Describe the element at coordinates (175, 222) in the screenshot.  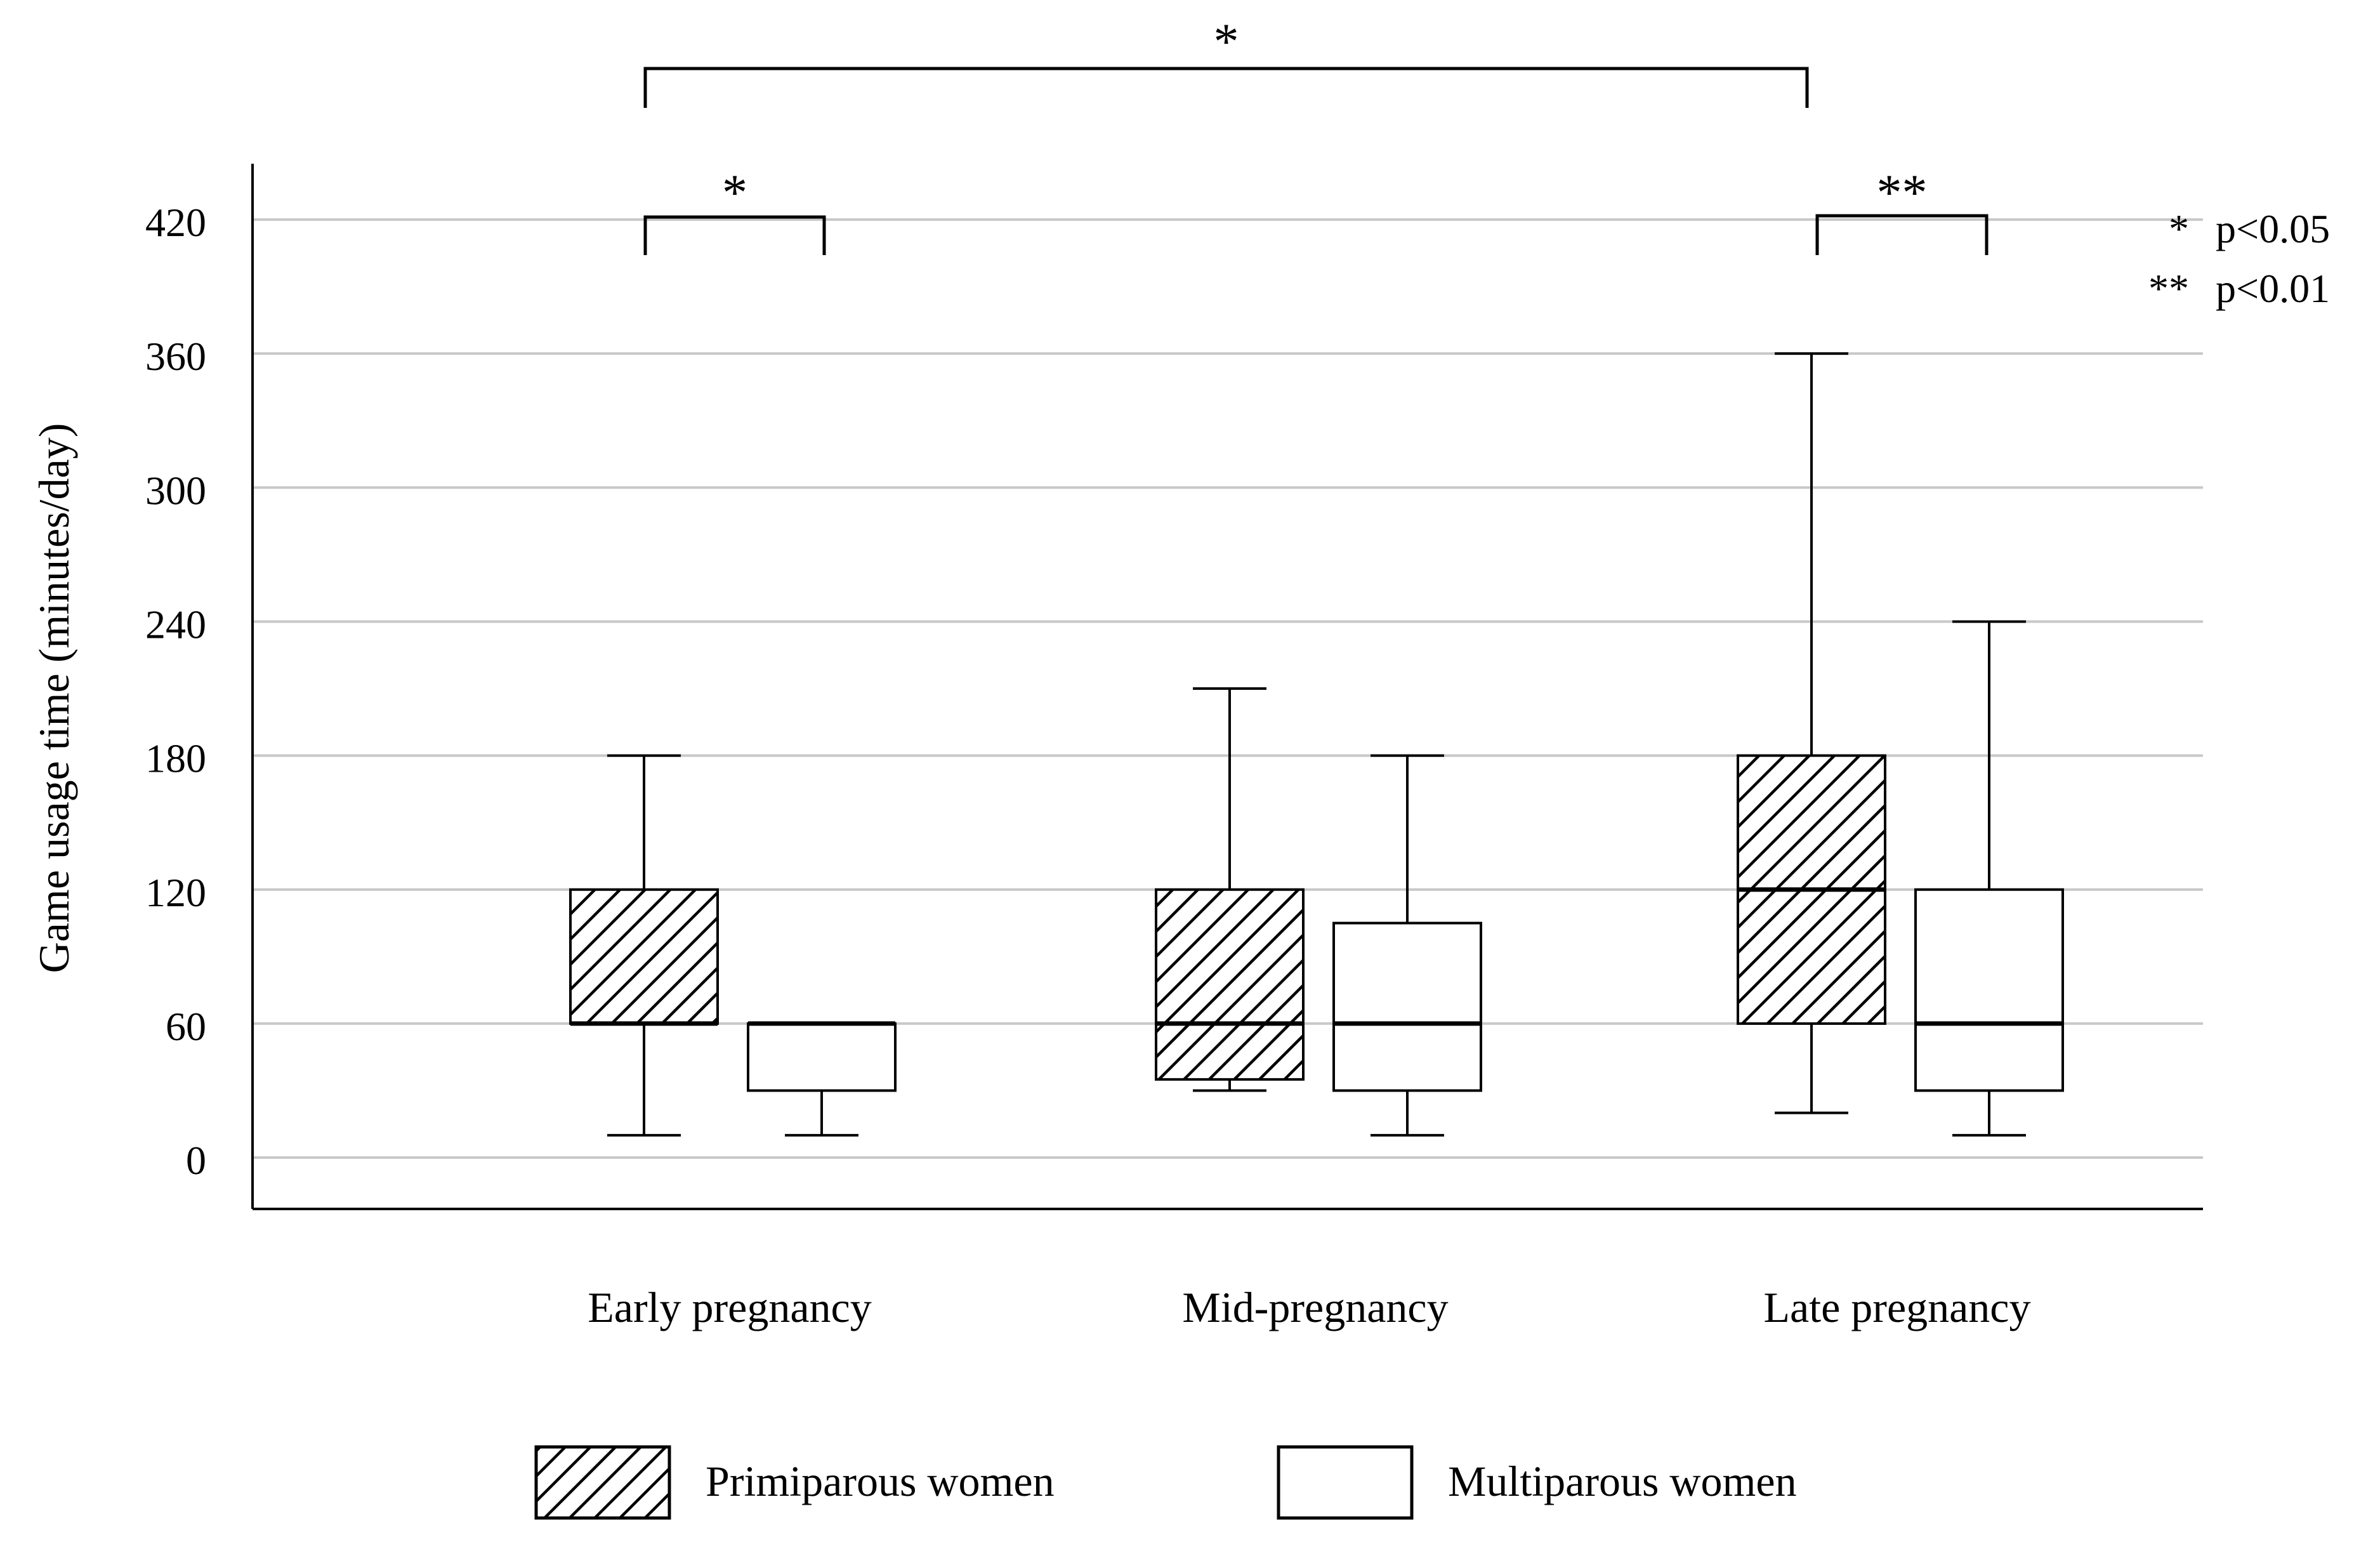
I see `y-tick-label-420: 420` at that location.